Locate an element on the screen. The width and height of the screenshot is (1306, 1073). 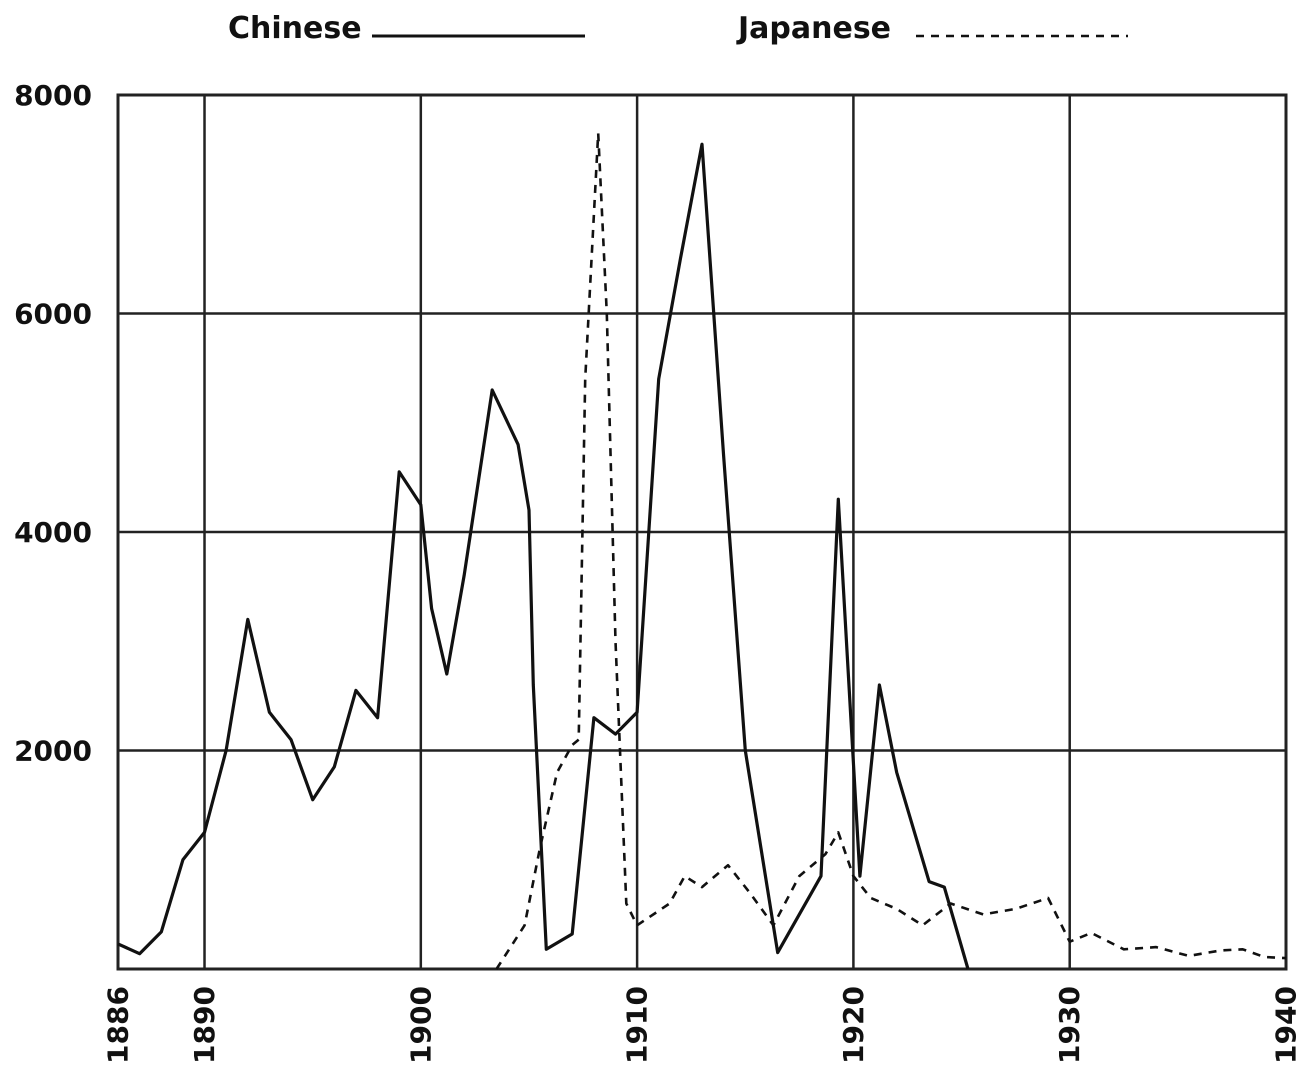
legend-label-japanese: Japanese is located at coordinates (813, 28).